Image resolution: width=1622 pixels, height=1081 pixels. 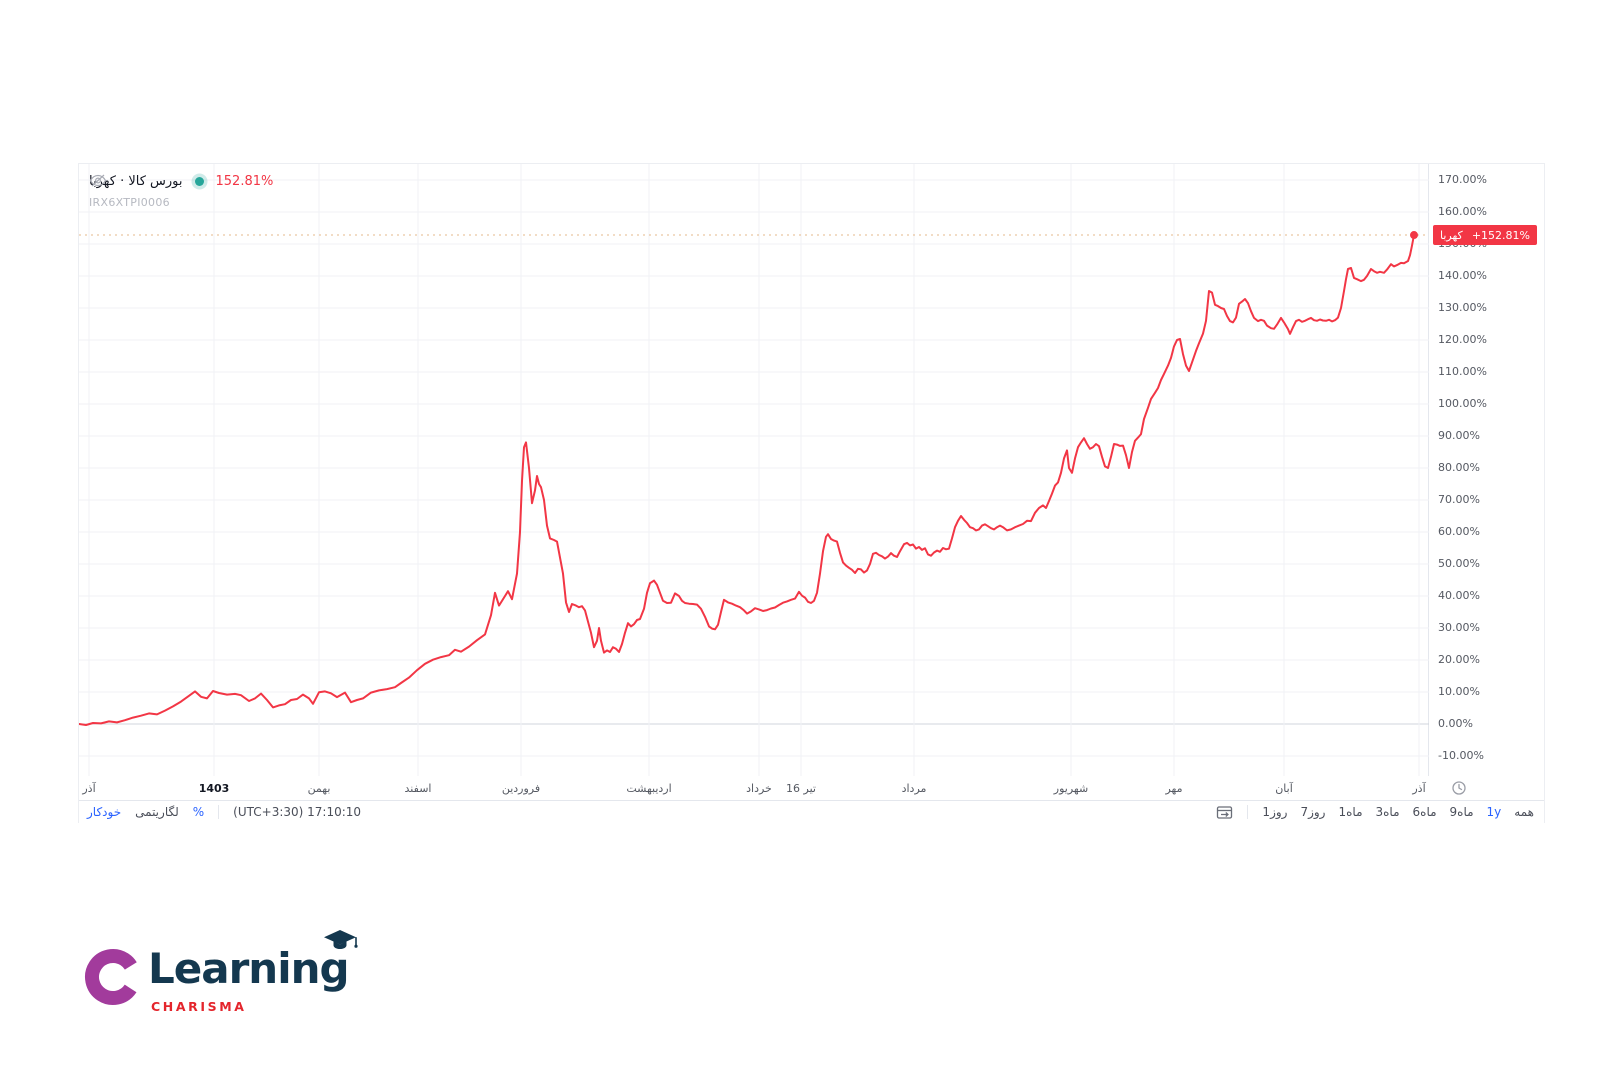 What do you see at coordinates (1071, 788) in the screenshot?
I see `x-axis-label: شهریور` at bounding box center [1071, 788].